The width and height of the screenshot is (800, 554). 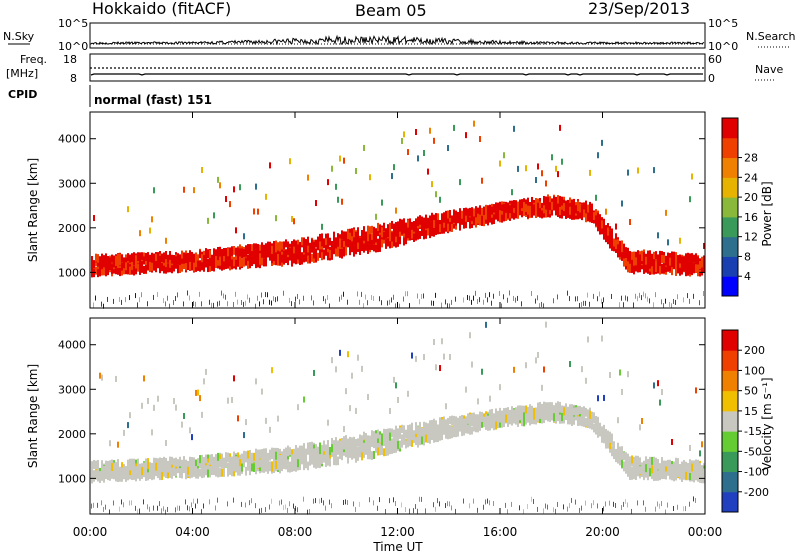 What do you see at coordinates (751, 411) in the screenshot?
I see `colorbar-tick-label: 15` at bounding box center [751, 411].